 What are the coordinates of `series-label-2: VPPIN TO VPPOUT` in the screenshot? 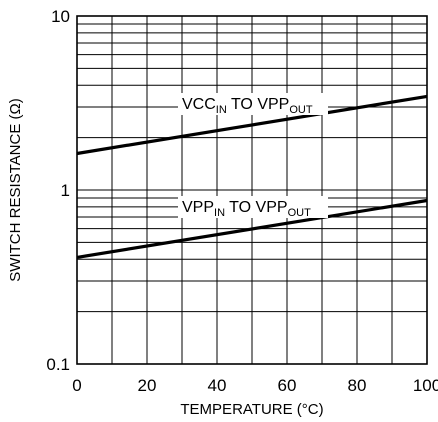 It's located at (246, 209).